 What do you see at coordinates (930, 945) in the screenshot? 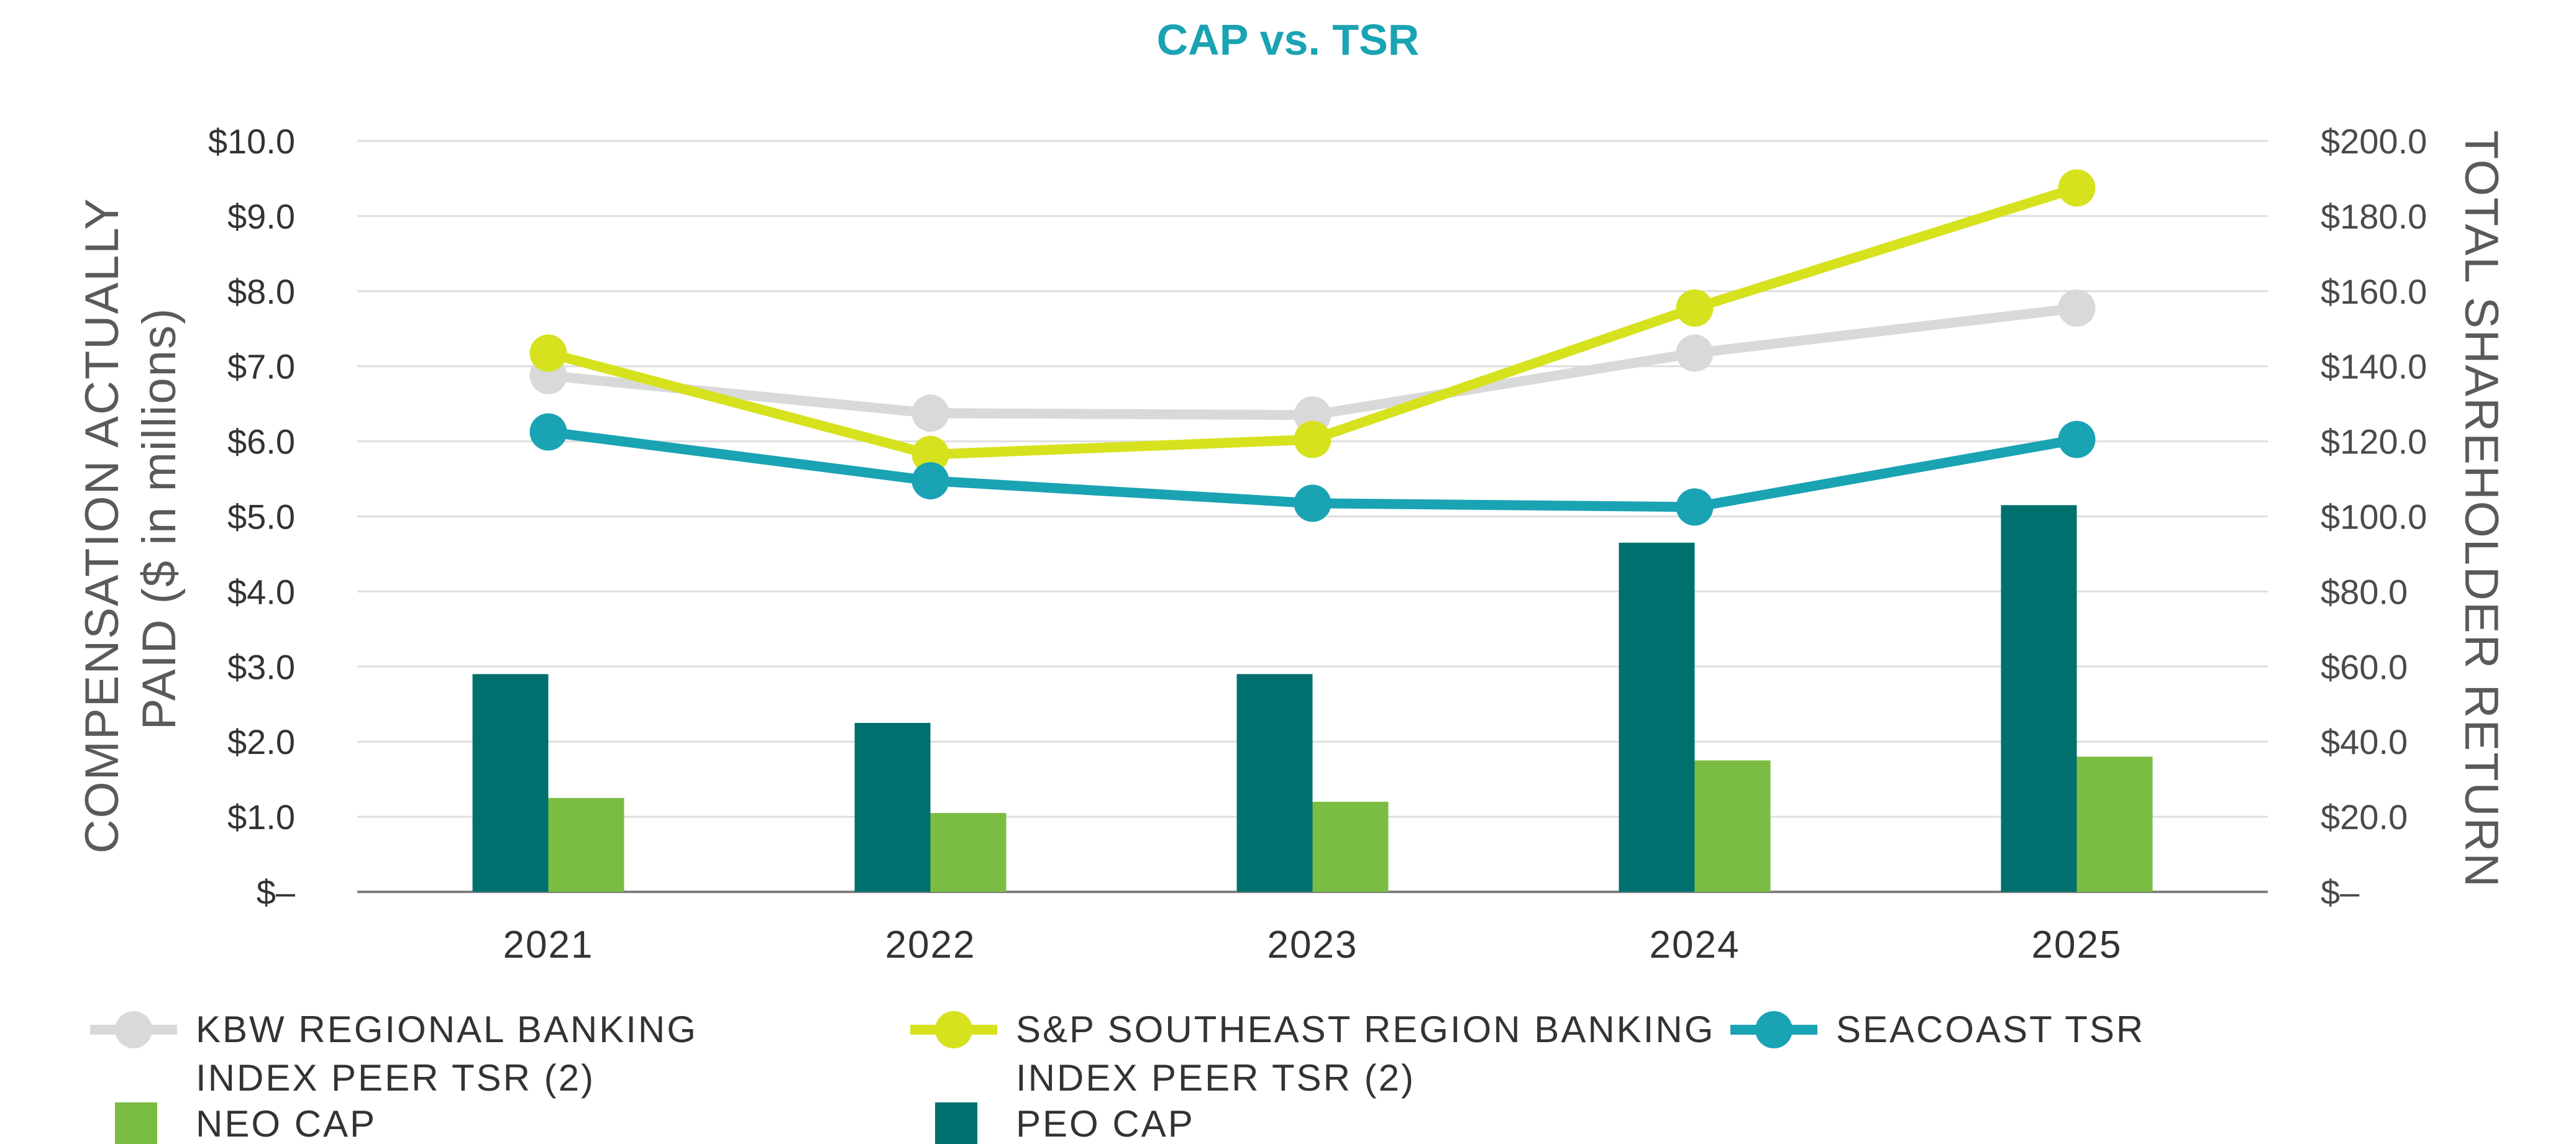
I see `x-tick-label: 2022` at bounding box center [930, 945].